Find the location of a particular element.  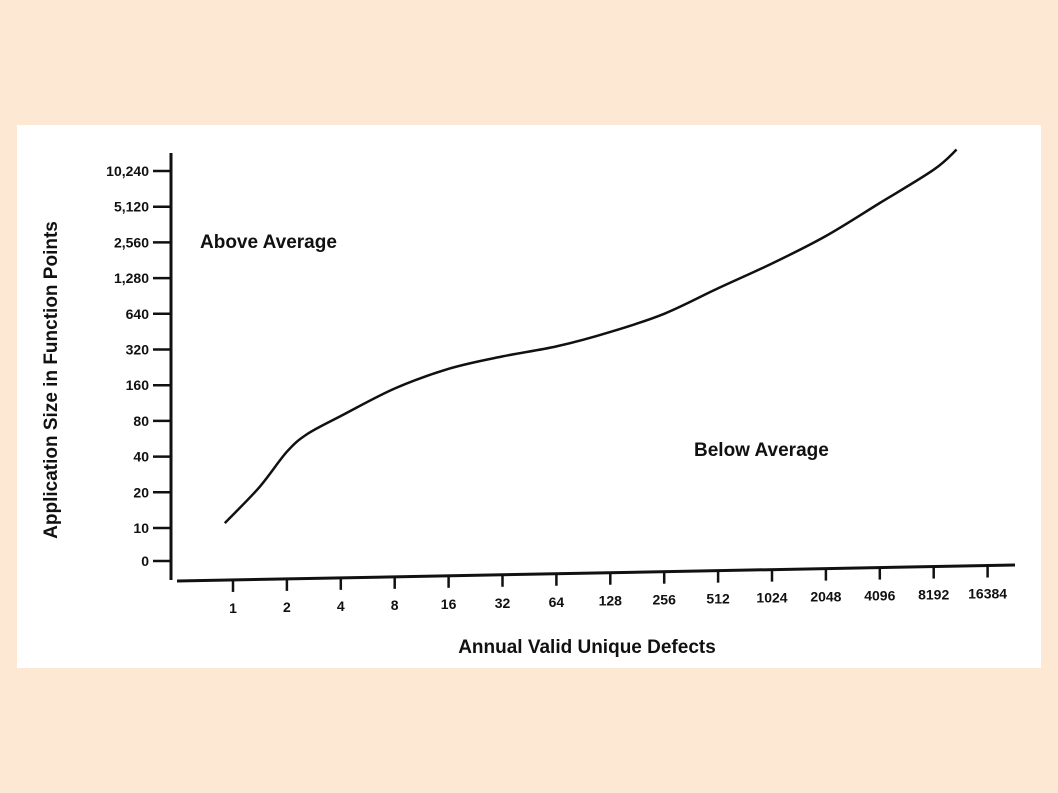

y-tick-label: 1,280 is located at coordinates (131, 278).